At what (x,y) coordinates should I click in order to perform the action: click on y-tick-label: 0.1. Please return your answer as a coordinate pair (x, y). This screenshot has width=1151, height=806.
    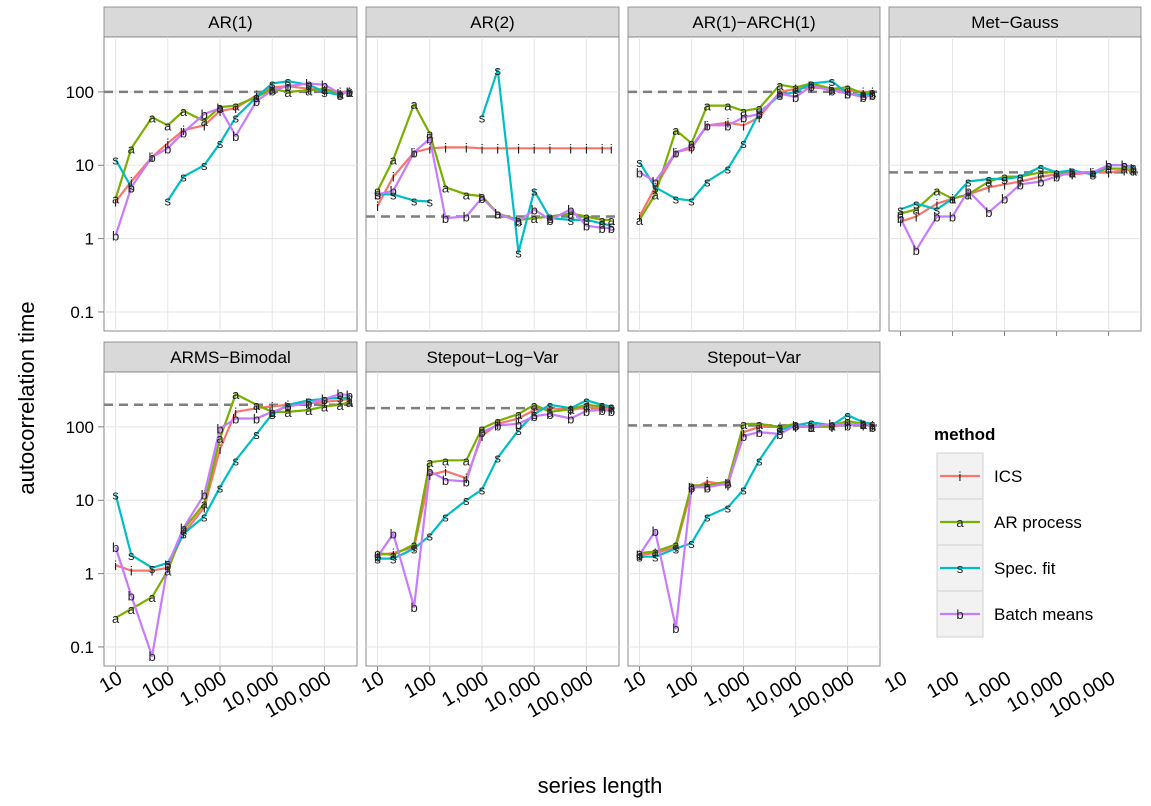
    Looking at the image, I should click on (82, 647).